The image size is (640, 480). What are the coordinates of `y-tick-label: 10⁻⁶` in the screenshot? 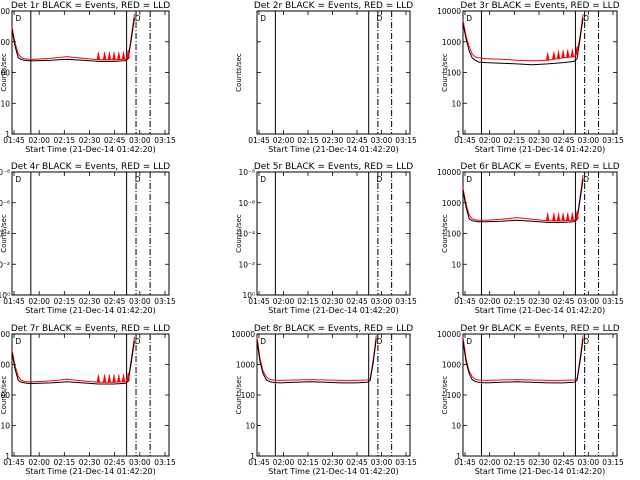 It's located at (246, 203).